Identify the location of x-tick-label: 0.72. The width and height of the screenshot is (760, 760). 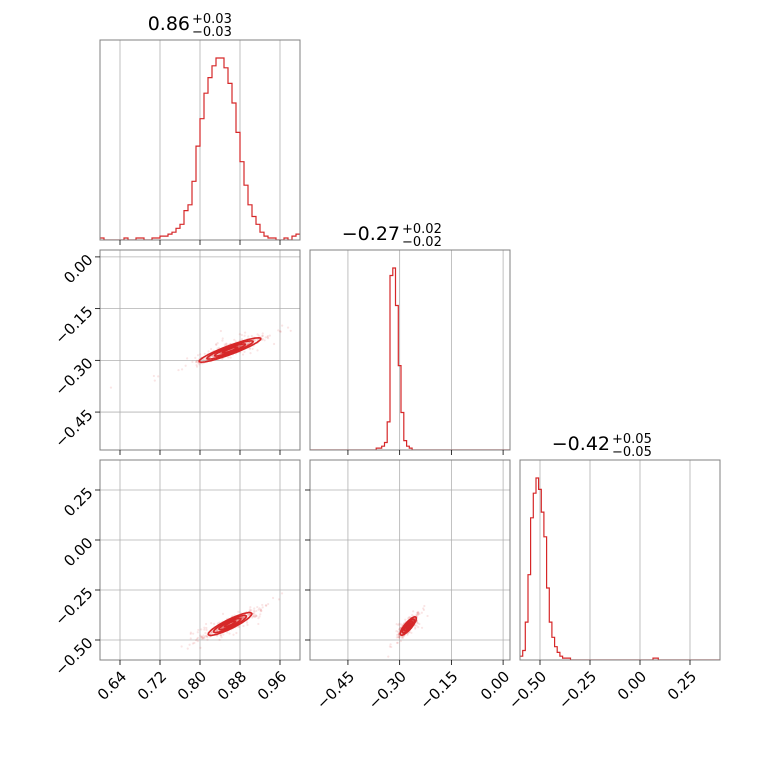
(152, 686).